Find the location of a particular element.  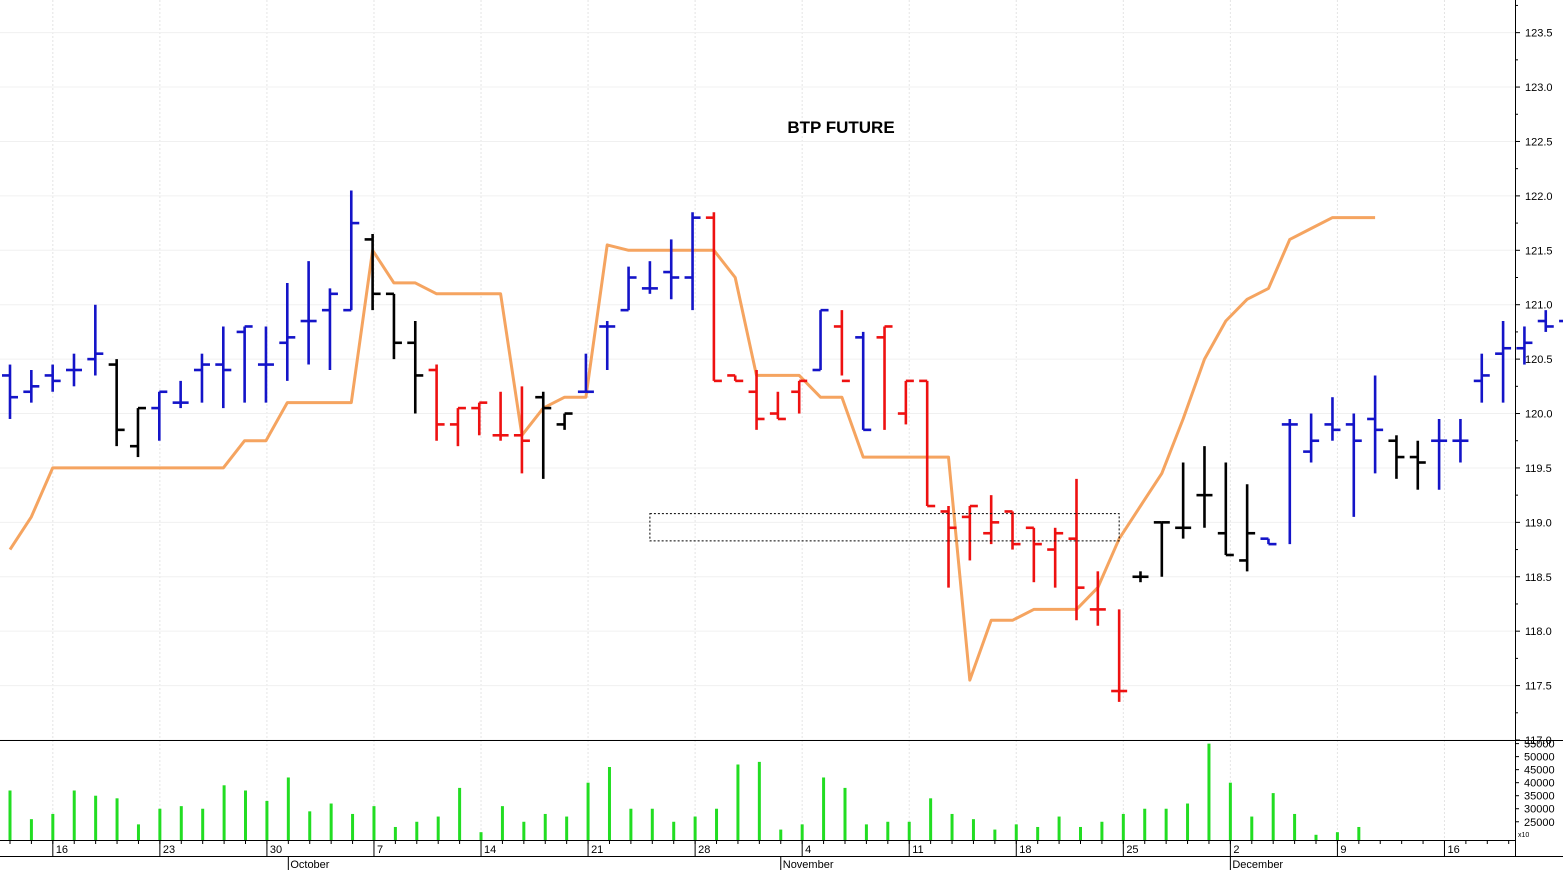

month-label: December is located at coordinates (1257, 864).